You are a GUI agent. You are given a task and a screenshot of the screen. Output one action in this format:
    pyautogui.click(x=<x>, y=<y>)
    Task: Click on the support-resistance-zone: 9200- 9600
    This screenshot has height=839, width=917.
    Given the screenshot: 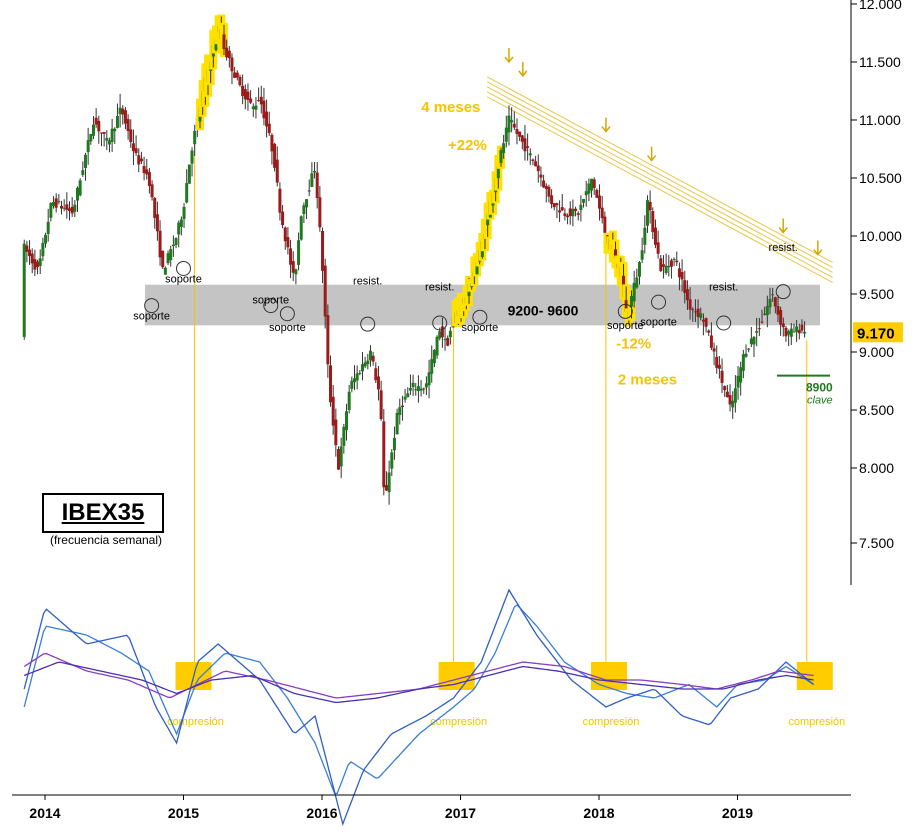 What is the action you would take?
    pyautogui.click(x=482, y=305)
    